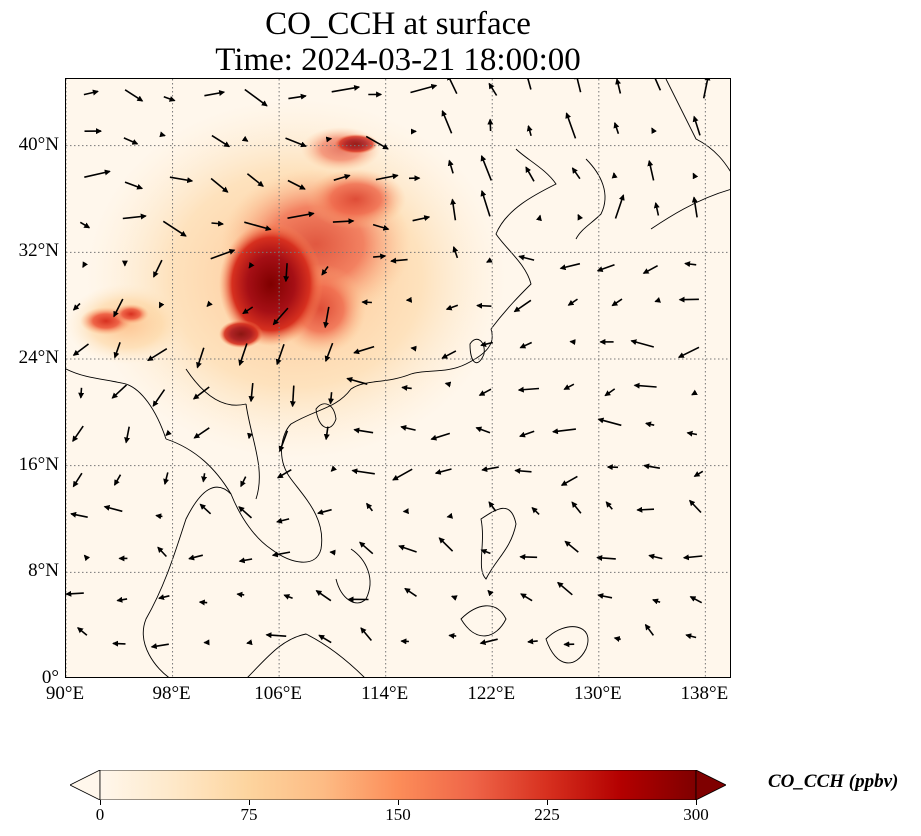 Image resolution: width=921 pixels, height=836 pixels. What do you see at coordinates (38, 357) in the screenshot?
I see `lat-tick-label: 24°N` at bounding box center [38, 357].